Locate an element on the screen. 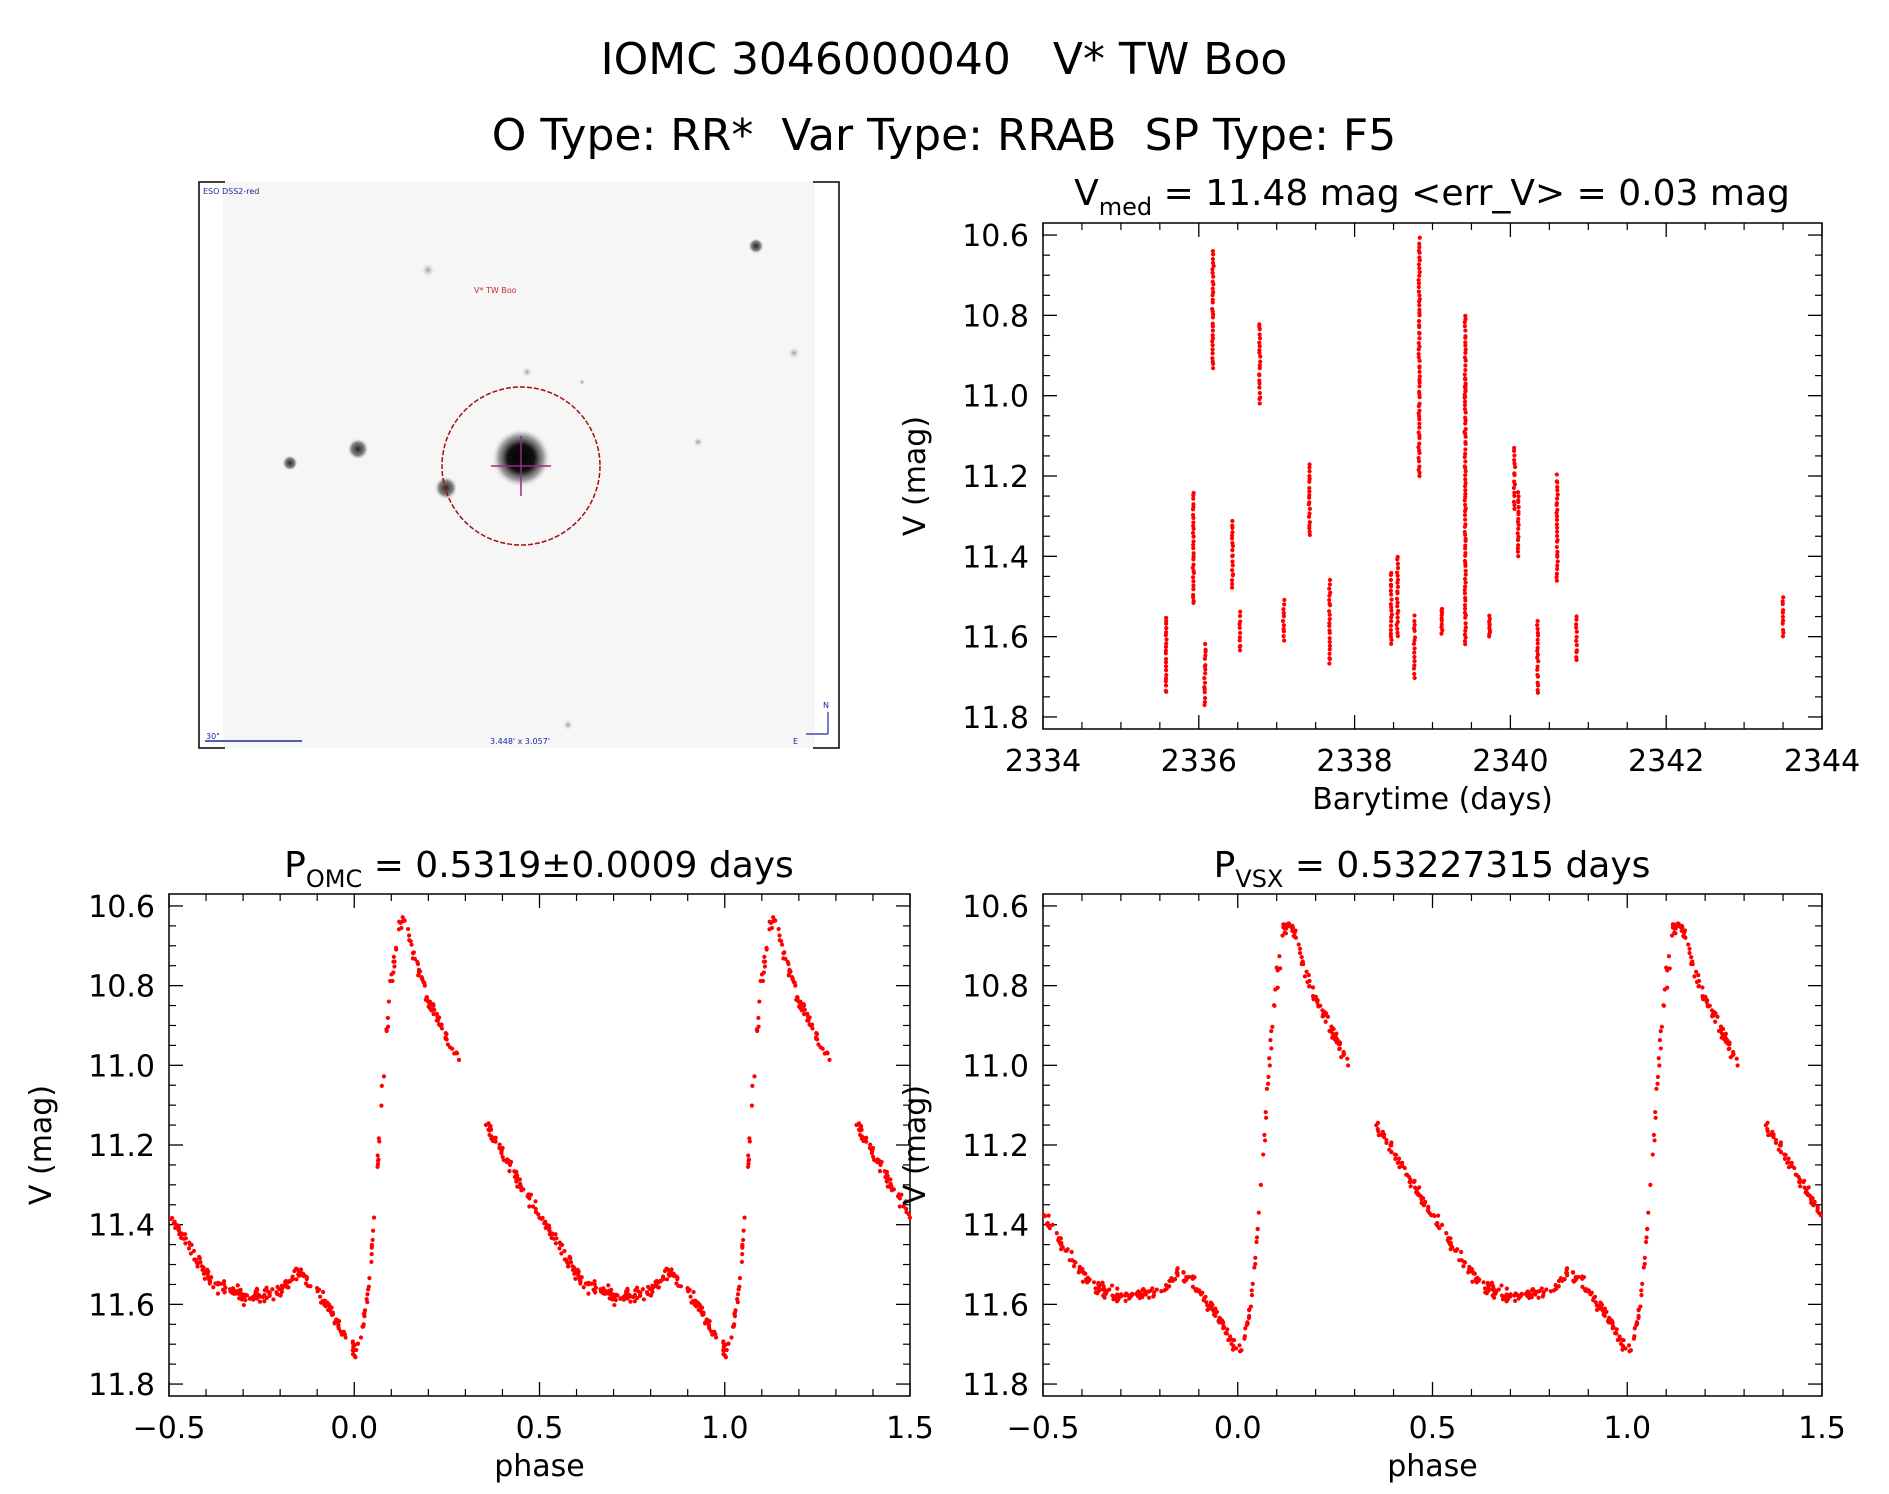  y-tick-label: 11.2 is located at coordinates (995, 477).